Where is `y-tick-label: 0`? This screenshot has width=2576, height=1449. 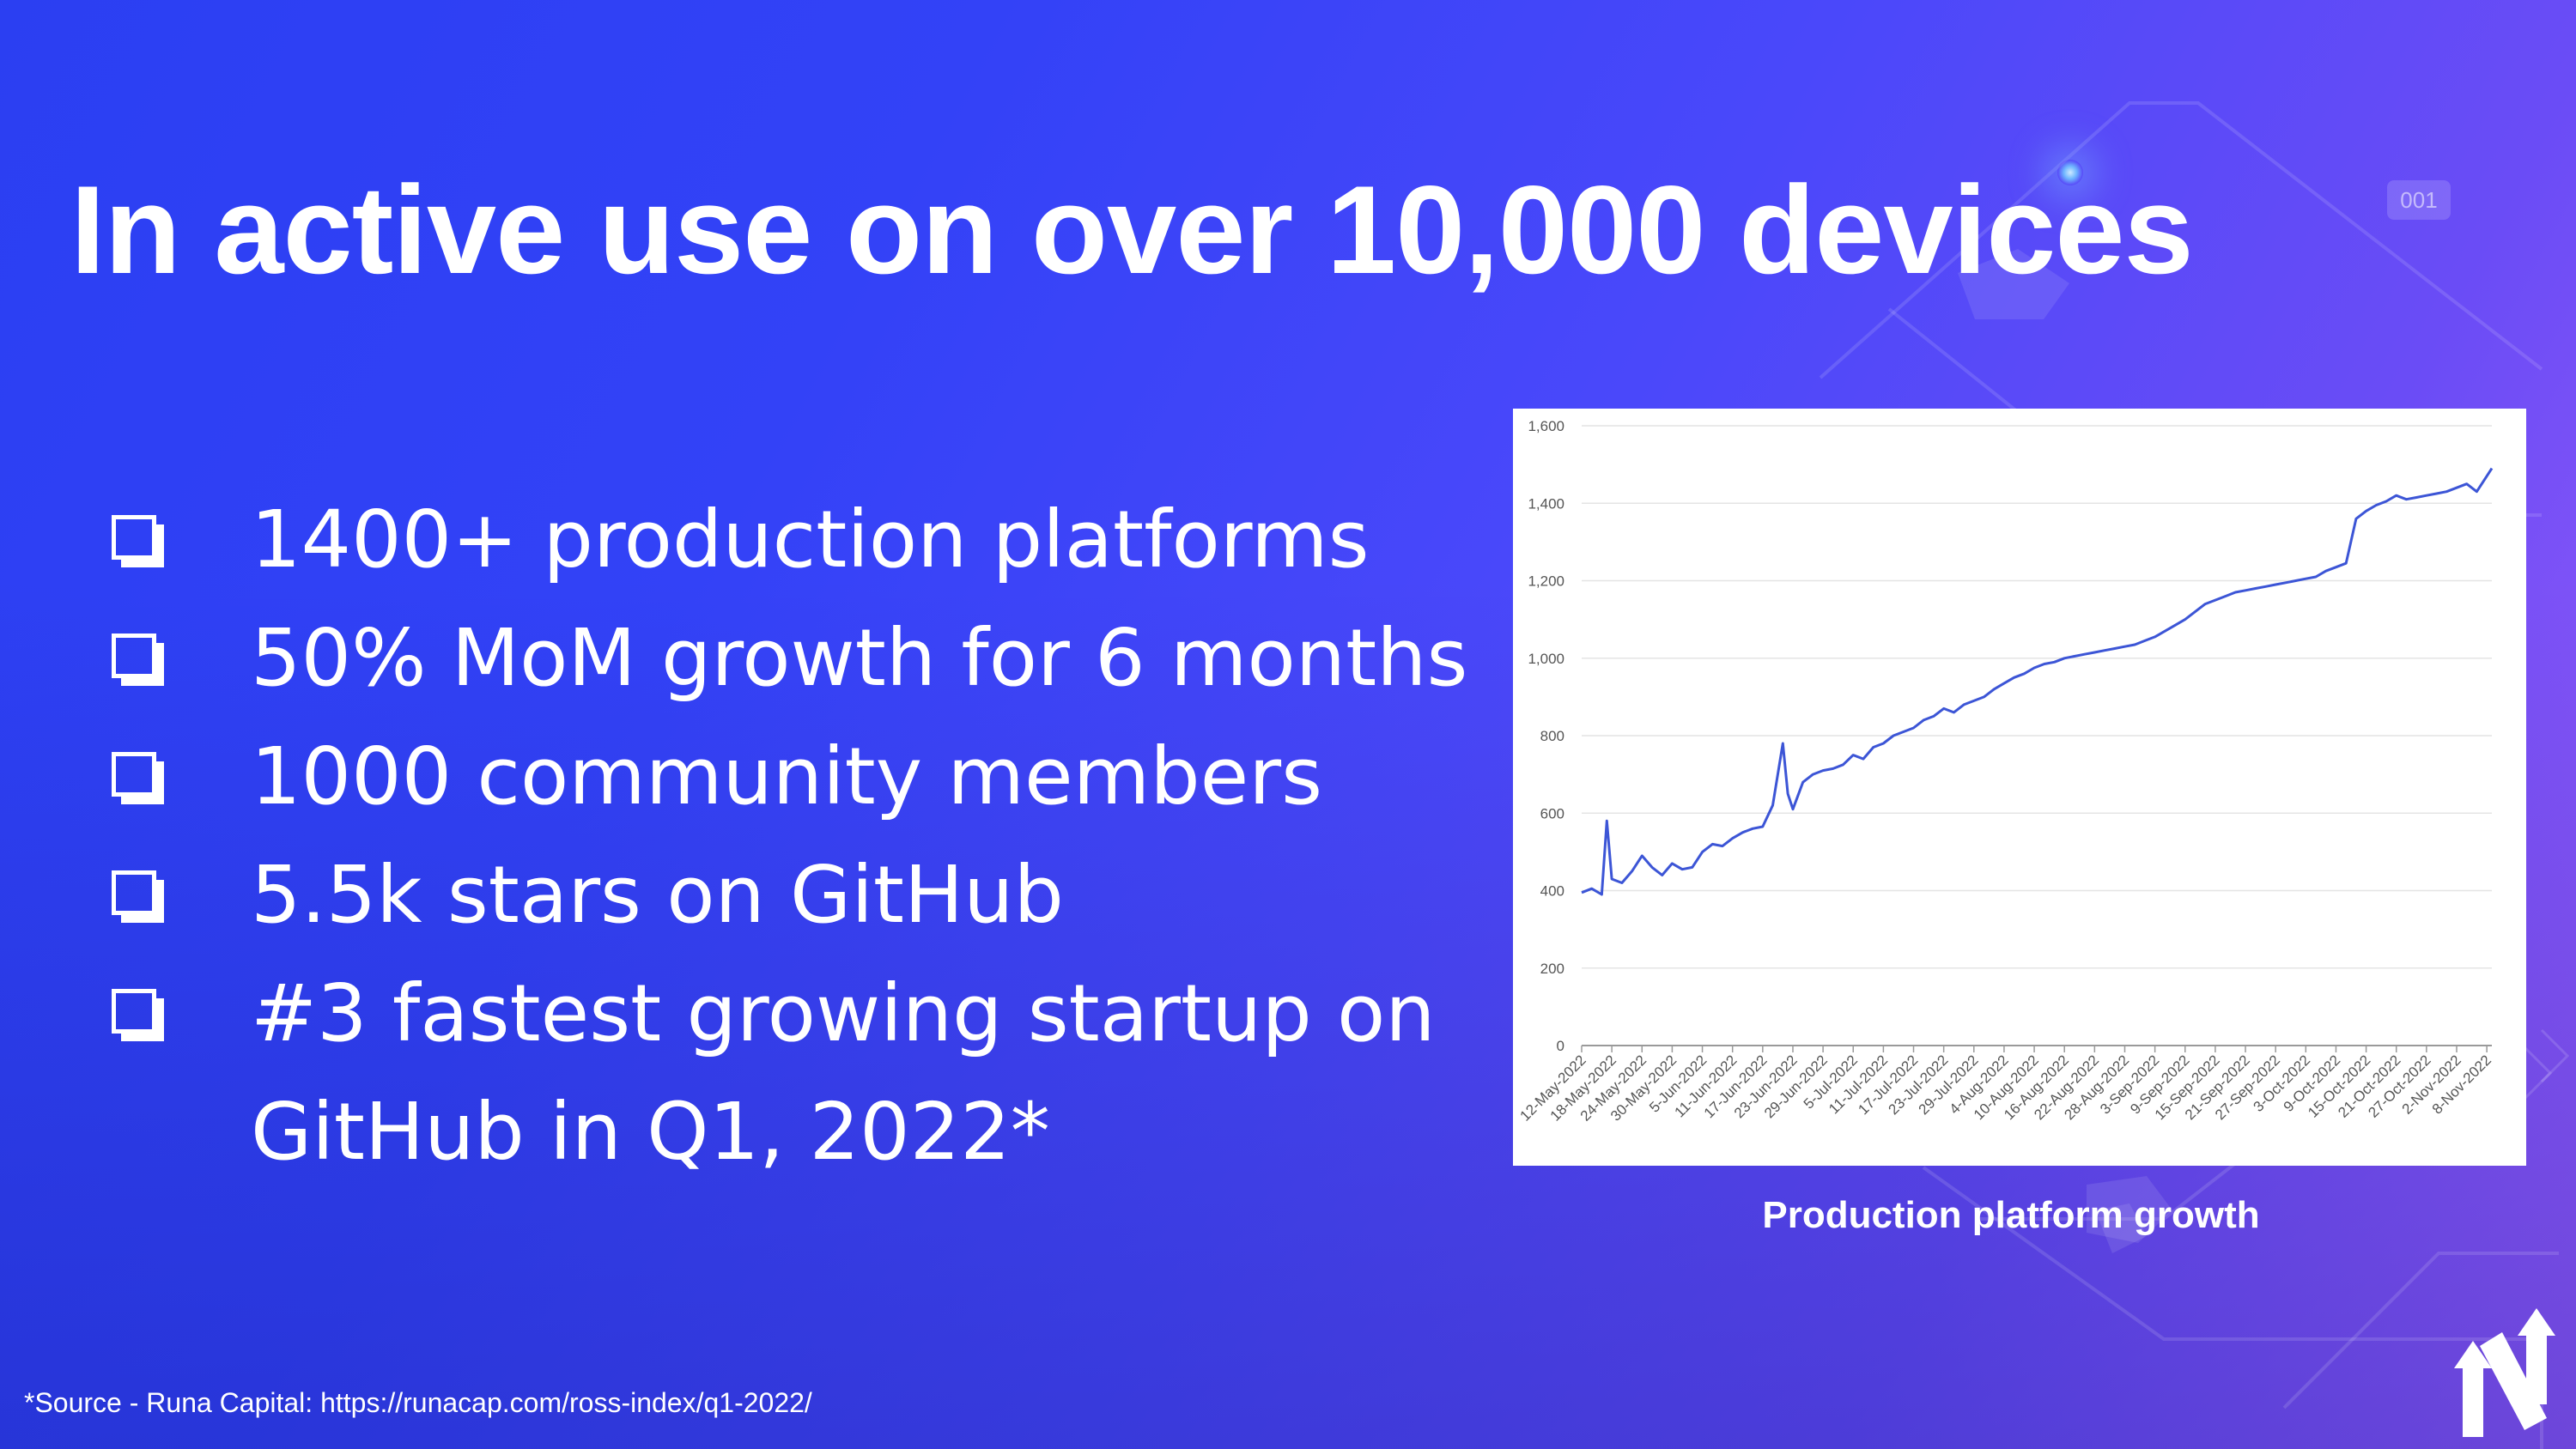
y-tick-label: 0 is located at coordinates (1561, 1046).